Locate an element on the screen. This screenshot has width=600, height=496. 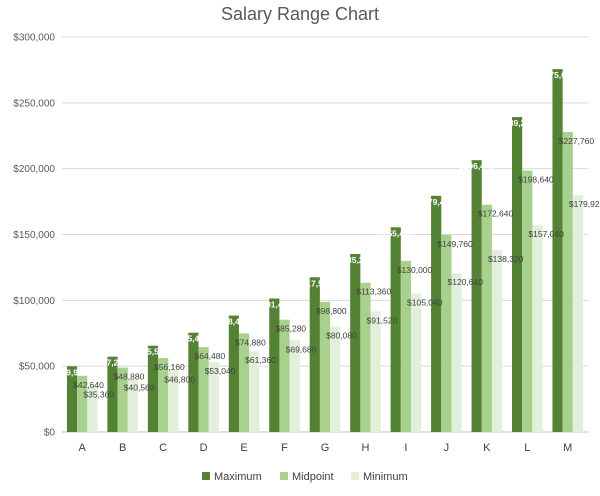
data-label-midpoint-c: $56,160 is located at coordinates (169, 367).